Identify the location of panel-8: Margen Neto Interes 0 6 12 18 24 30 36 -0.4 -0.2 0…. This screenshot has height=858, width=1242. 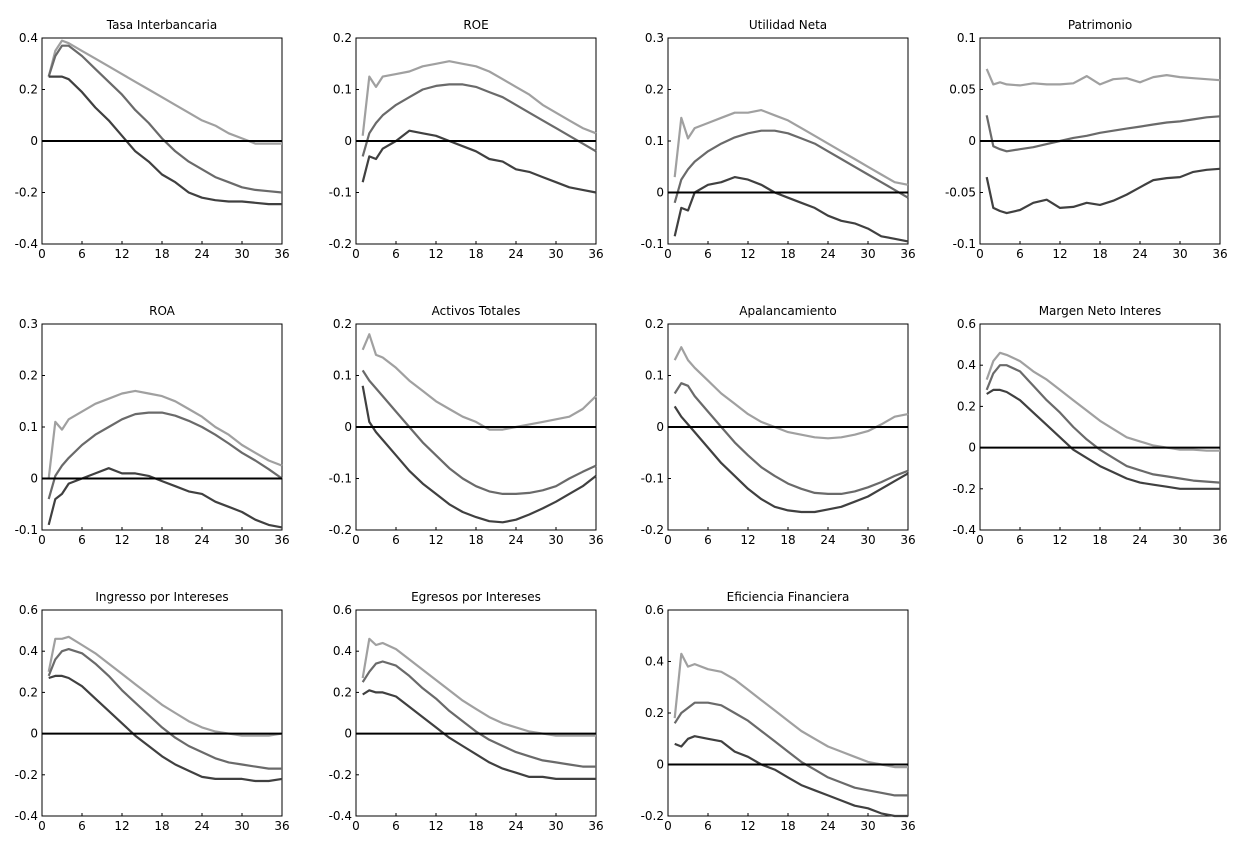
(1090, 425).